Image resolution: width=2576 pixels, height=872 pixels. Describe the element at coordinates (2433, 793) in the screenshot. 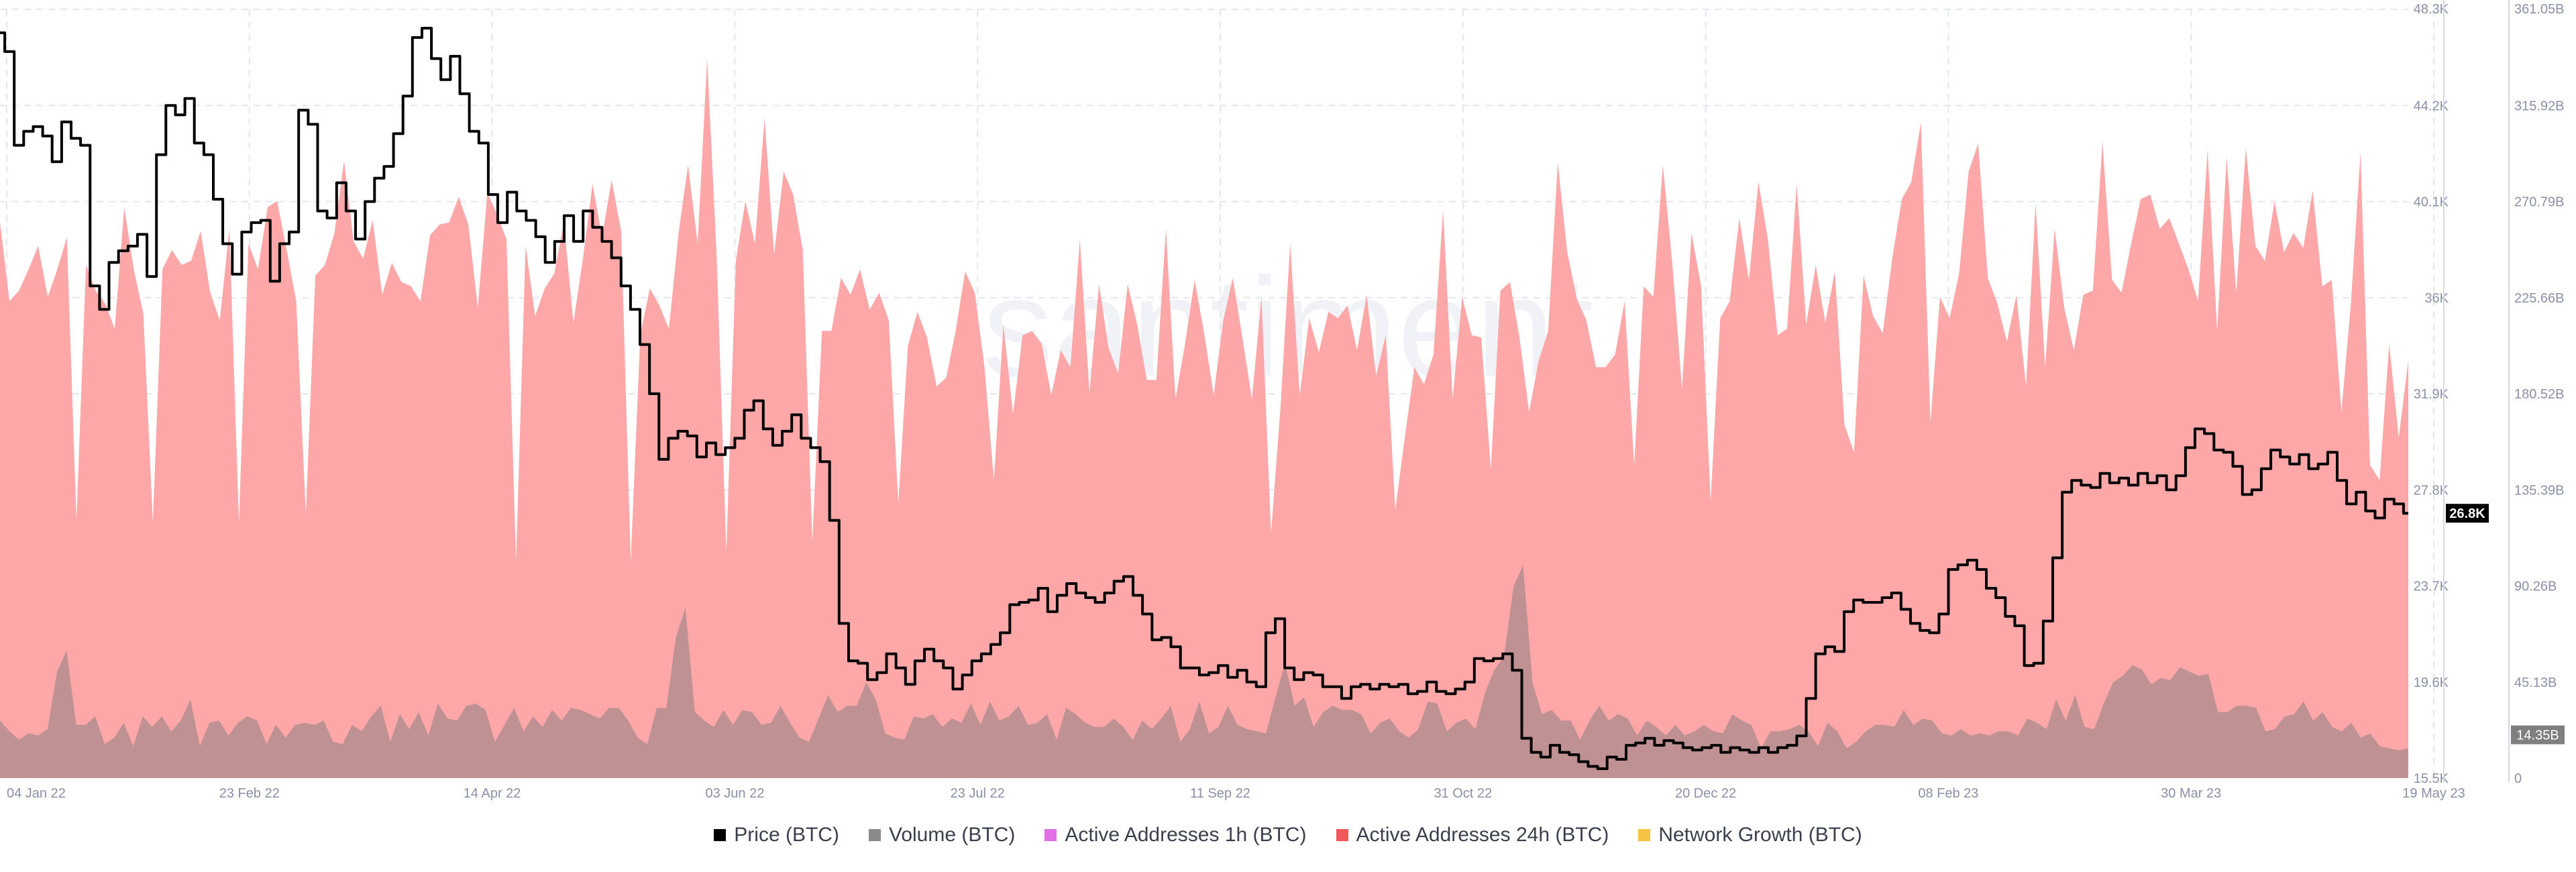

I see `x-axis-tick: 19 May 23` at that location.